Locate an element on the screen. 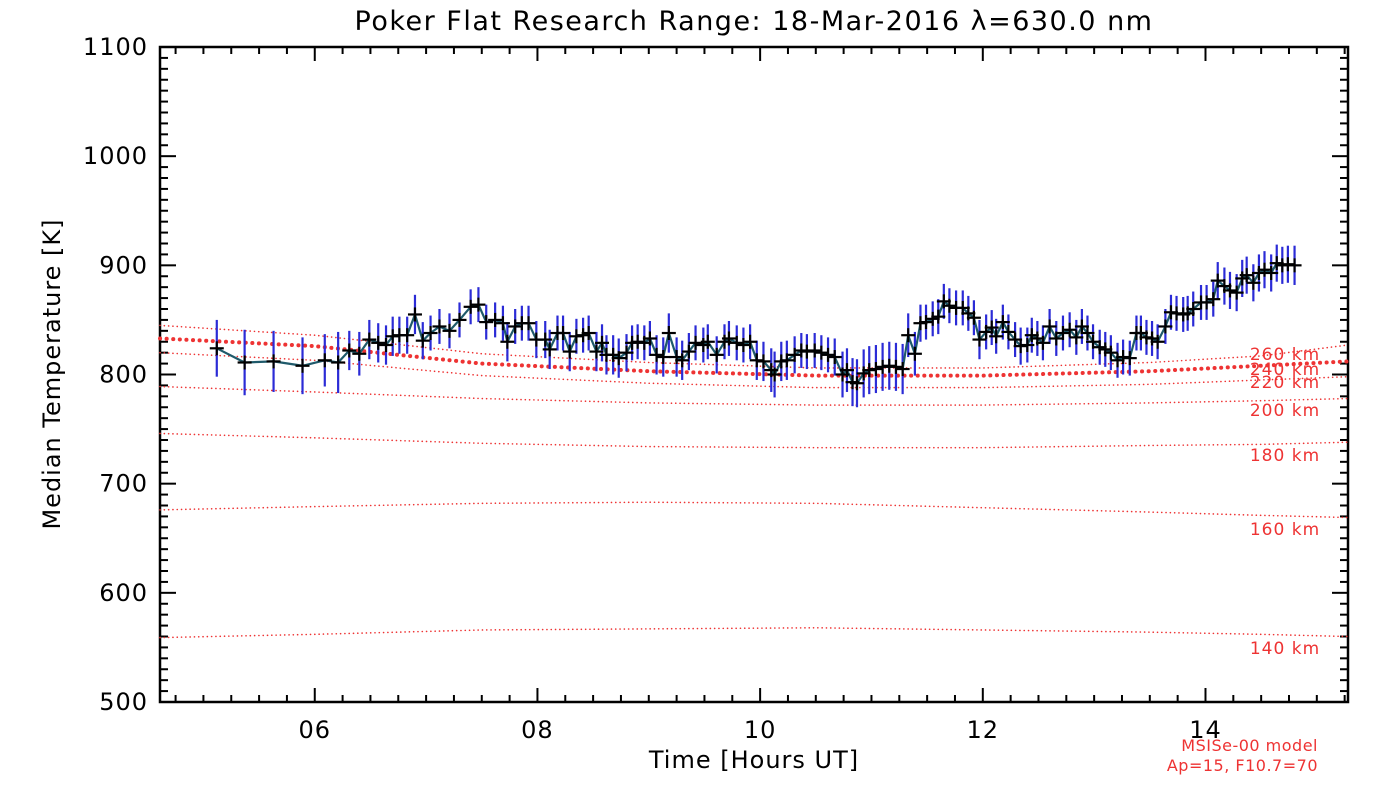 This screenshot has width=1400, height=800. x-axis-label: Time [Hours UT] is located at coordinates (754, 760).